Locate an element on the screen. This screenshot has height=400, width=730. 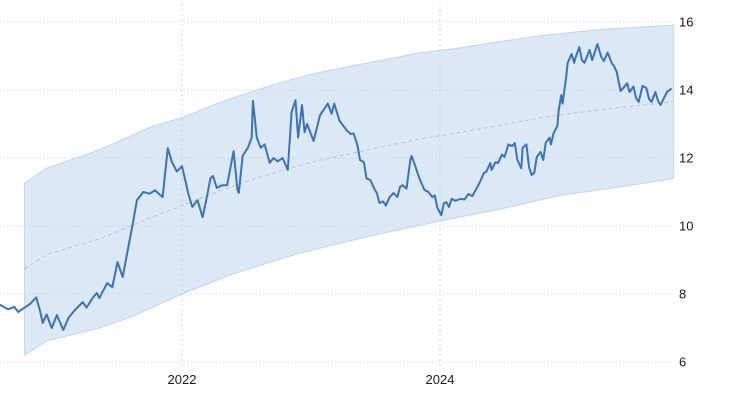
x-axis-labels: 2022 2024 is located at coordinates (311, 379).